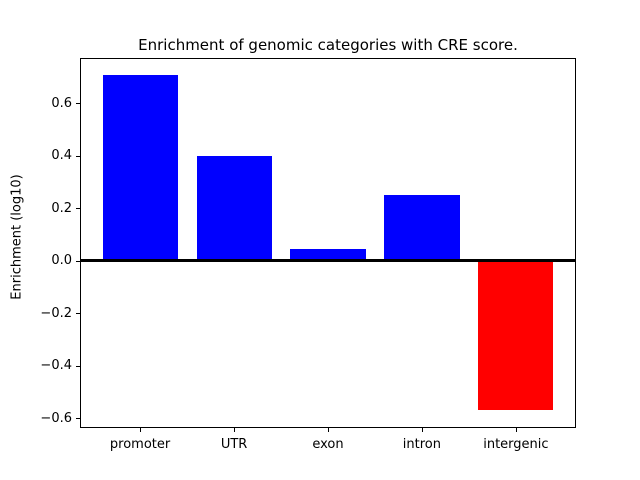 This screenshot has width=640, height=480. What do you see at coordinates (56, 313) in the screenshot?
I see `y-tick-label-−0.2: −0.2` at bounding box center [56, 313].